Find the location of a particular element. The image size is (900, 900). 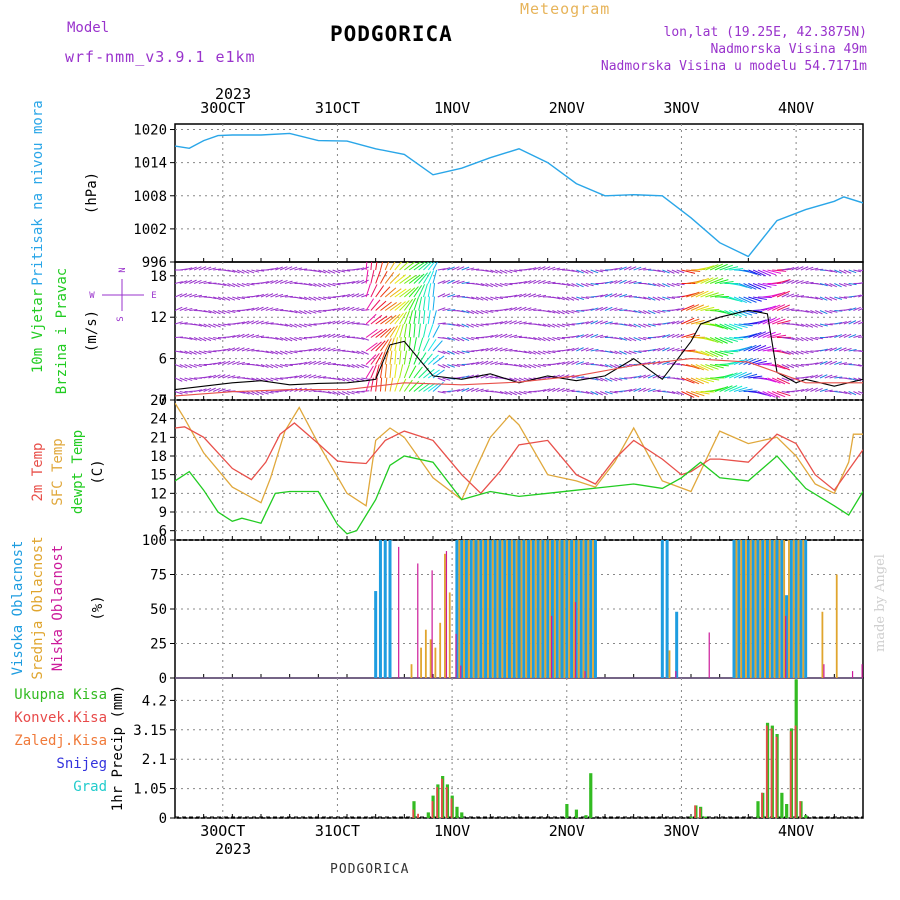

sfc-temp-line is located at coordinates (519, 454).